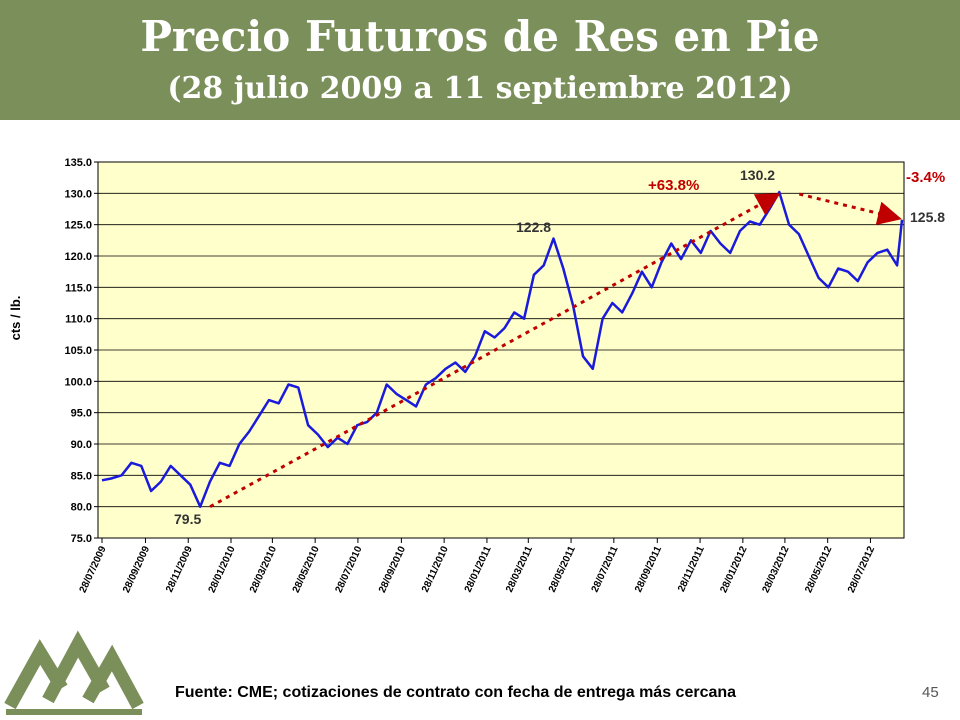 The height and width of the screenshot is (720, 960). I want to click on y-tick-label: 105.0, so click(78, 351).